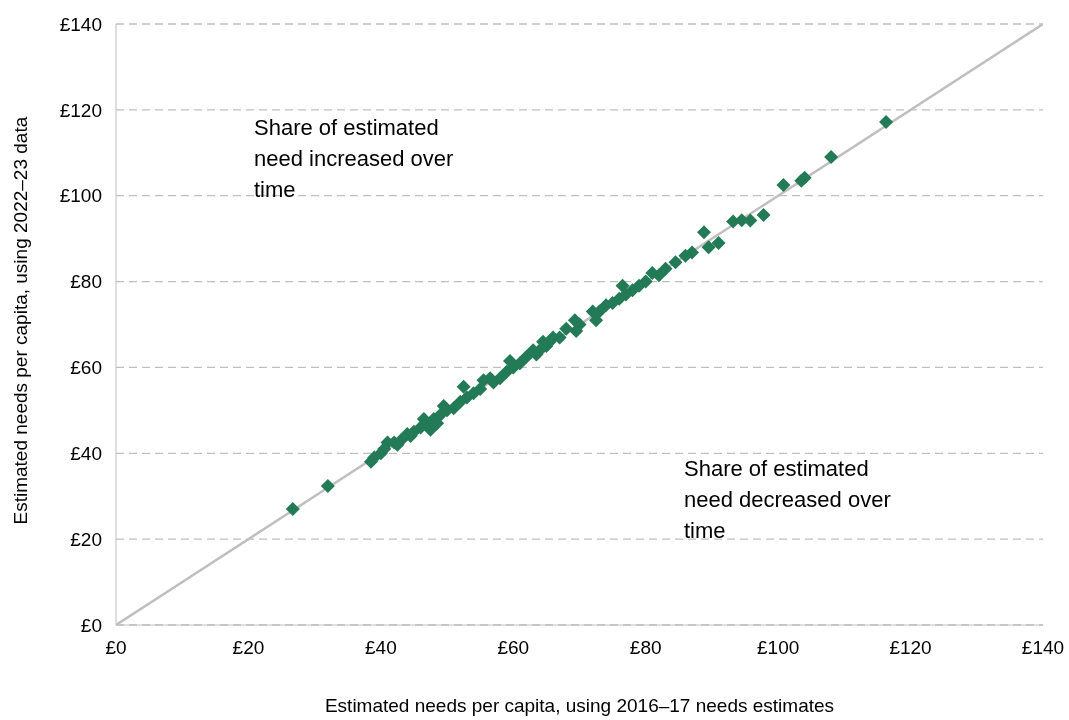  What do you see at coordinates (778, 648) in the screenshot?
I see `x-tick-label: £100` at bounding box center [778, 648].